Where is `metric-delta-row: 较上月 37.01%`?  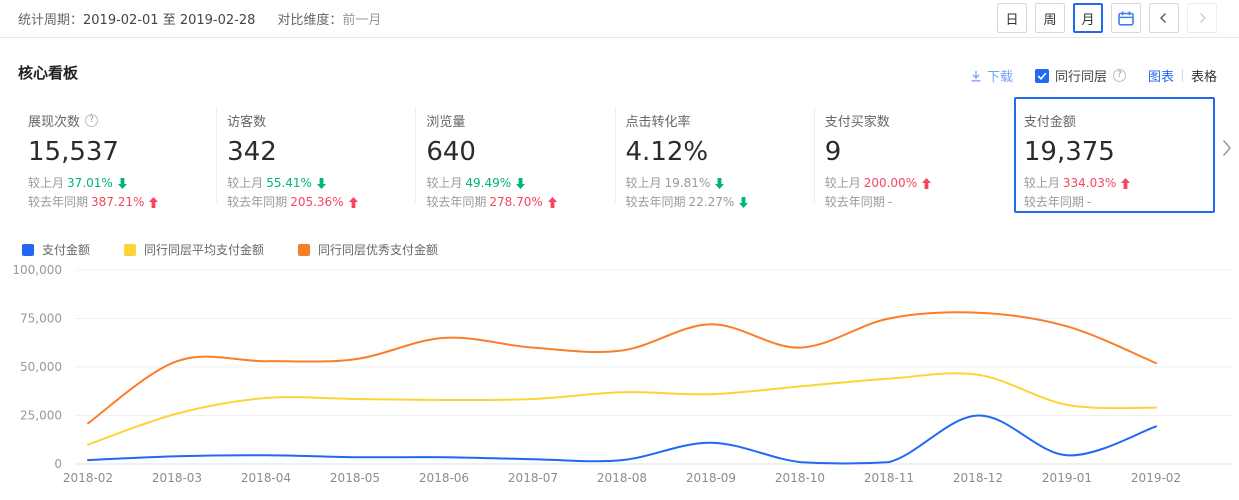
metric-delta-row: 较上月 37.01% is located at coordinates (122, 183).